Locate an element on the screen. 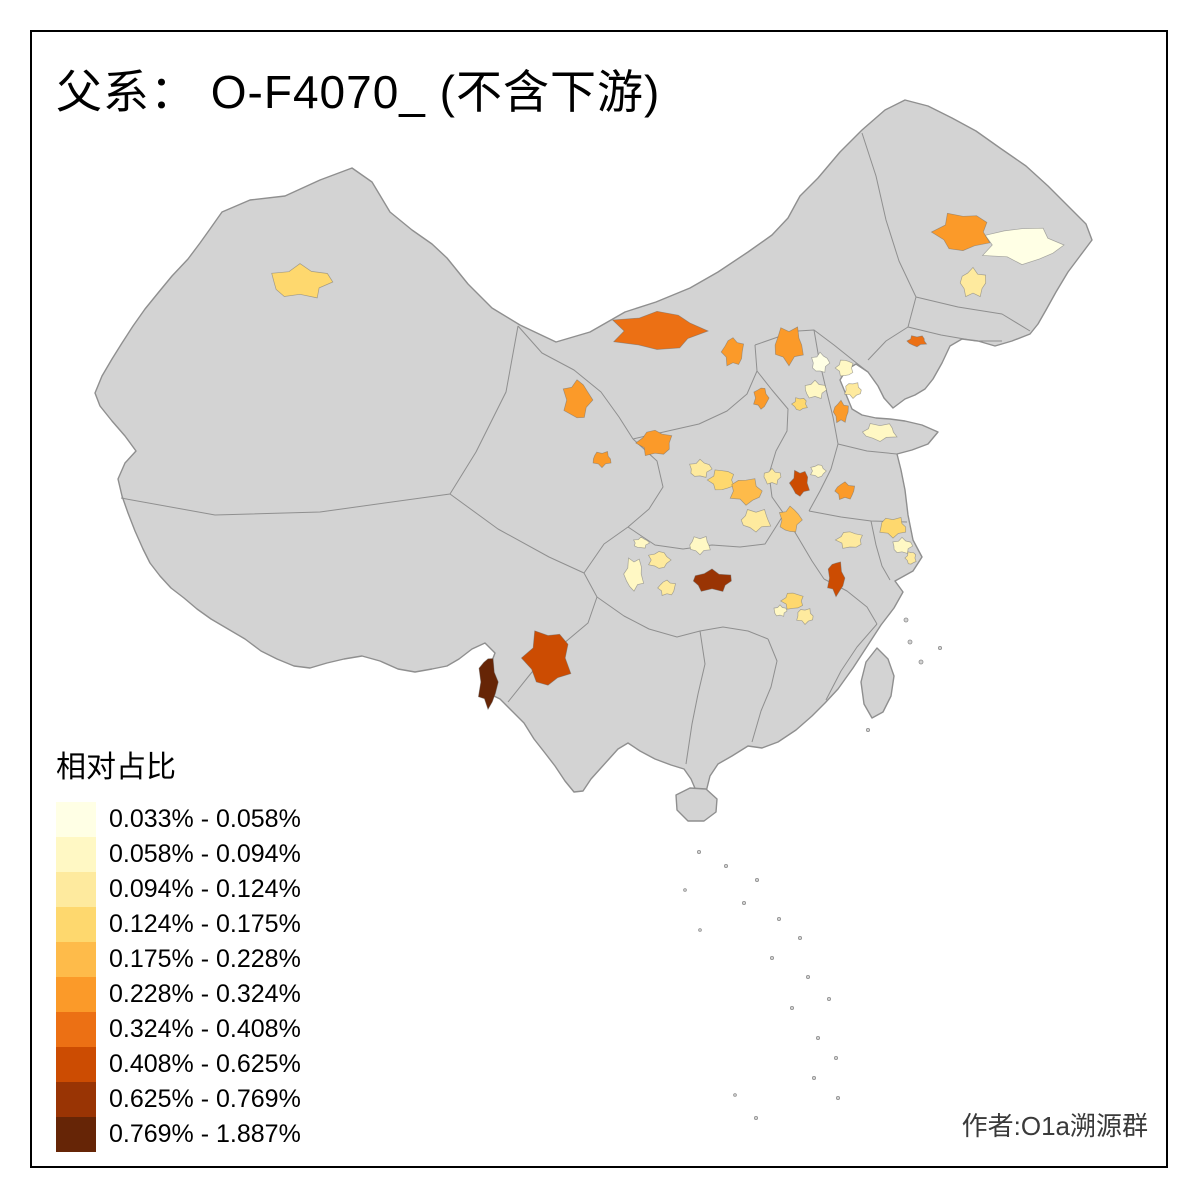 Image resolution: width=1200 pixels, height=1200 pixels. legend-row: 0.033% - 0.058% is located at coordinates (178, 819).